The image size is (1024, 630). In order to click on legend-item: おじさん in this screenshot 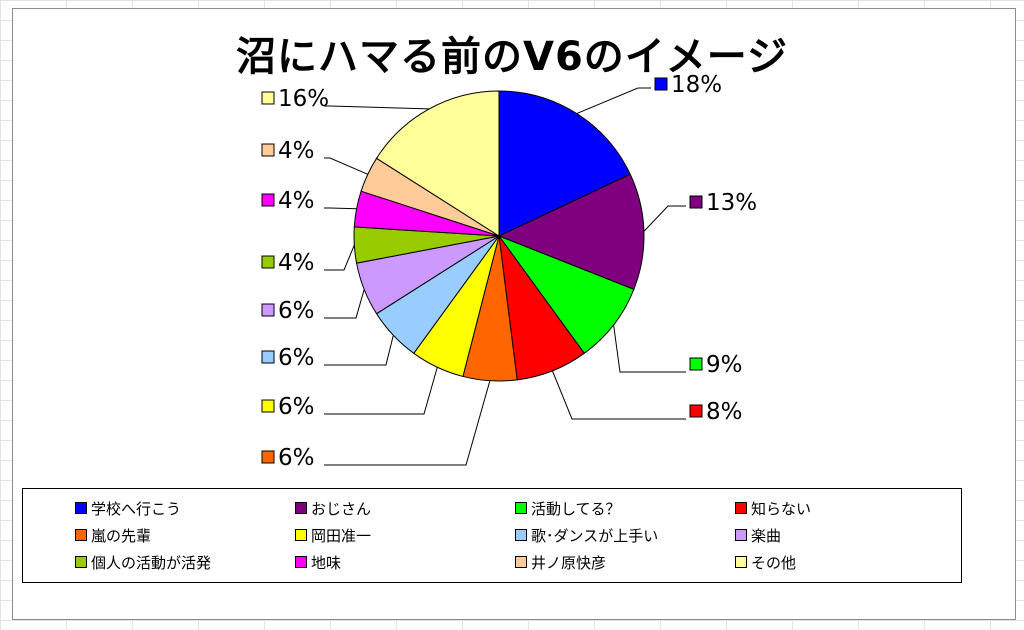, I will do `click(333, 508)`.